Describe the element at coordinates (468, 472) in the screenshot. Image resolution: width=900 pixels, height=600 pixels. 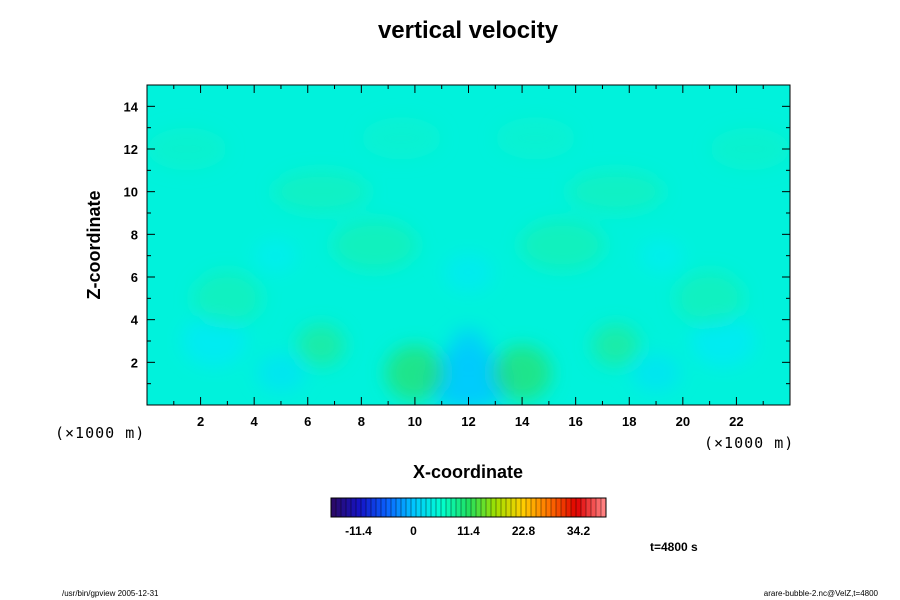
I see `x-axis-label: X-coordinate` at that location.